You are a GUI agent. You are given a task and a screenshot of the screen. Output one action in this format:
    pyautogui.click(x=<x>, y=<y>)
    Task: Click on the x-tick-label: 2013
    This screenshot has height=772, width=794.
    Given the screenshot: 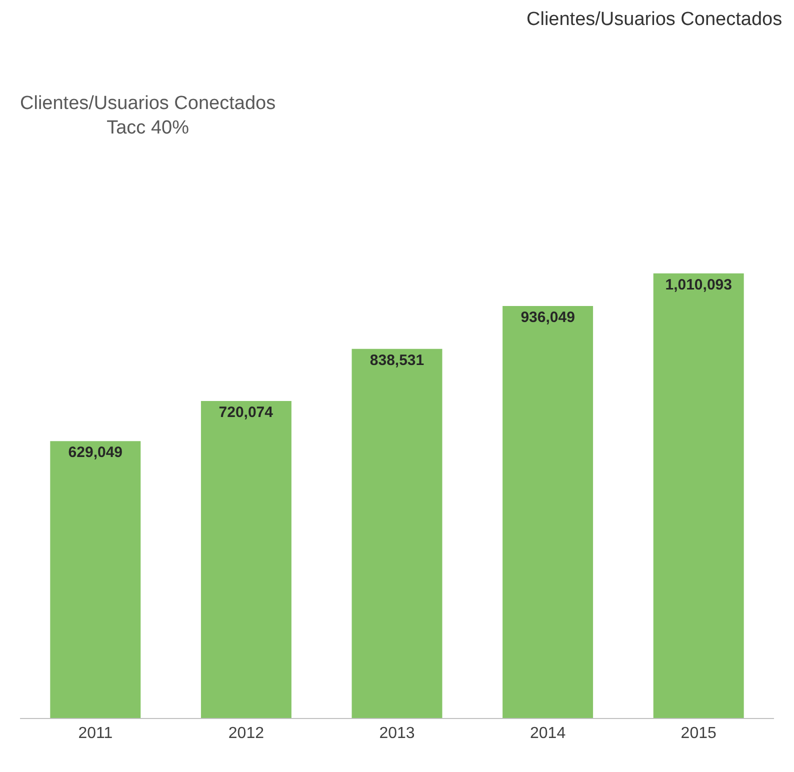 What is the action you would take?
    pyautogui.click(x=397, y=733)
    